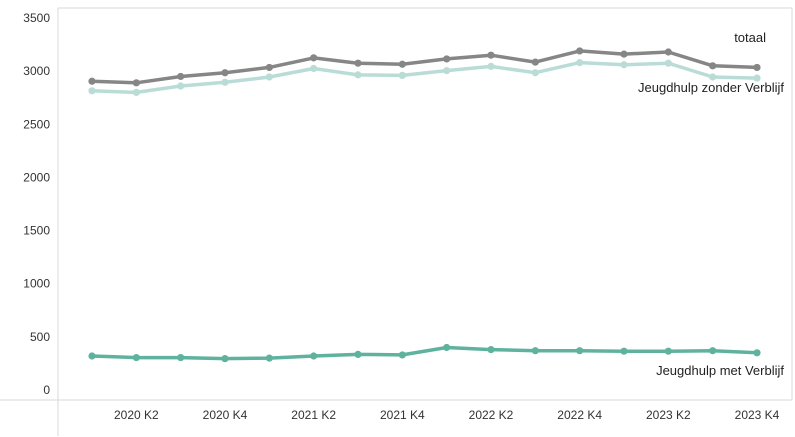  What do you see at coordinates (40, 337) in the screenshot?
I see `y-tick-label-500: 500` at bounding box center [40, 337].